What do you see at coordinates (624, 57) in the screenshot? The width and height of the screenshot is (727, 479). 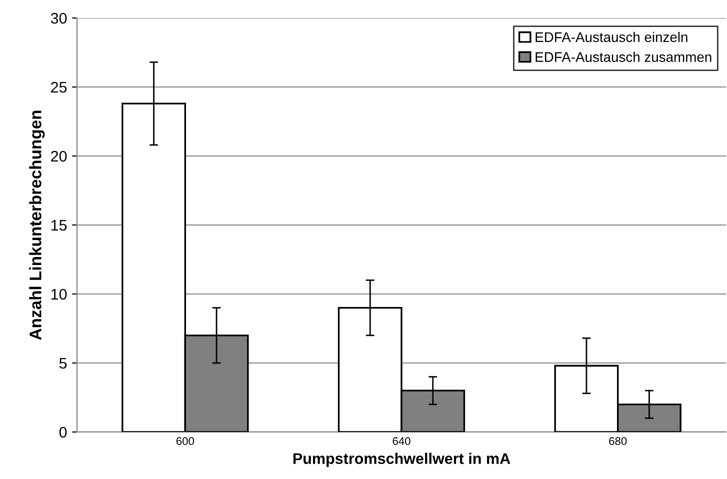 I see `legend-label: EDFA-Austausch zusammen` at bounding box center [624, 57].